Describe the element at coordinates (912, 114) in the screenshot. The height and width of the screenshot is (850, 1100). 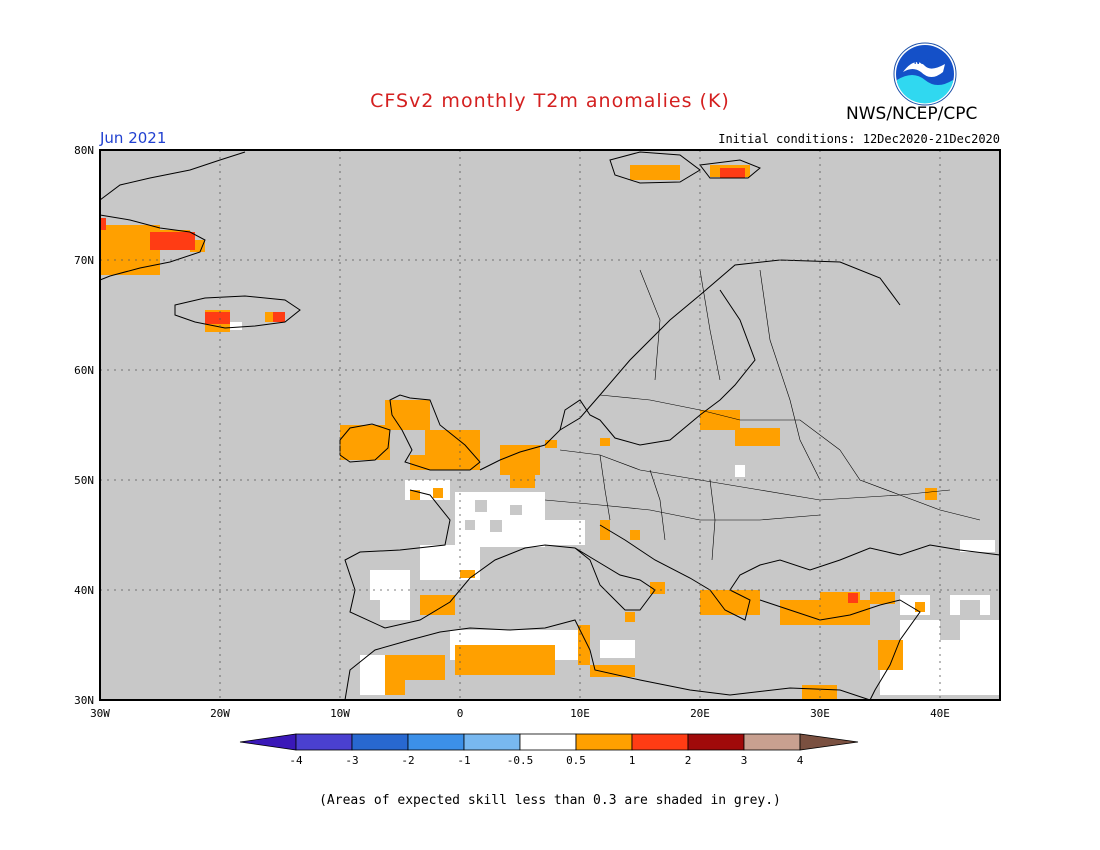
I see `organization-label: NWS/NCEP/CPC` at that location.